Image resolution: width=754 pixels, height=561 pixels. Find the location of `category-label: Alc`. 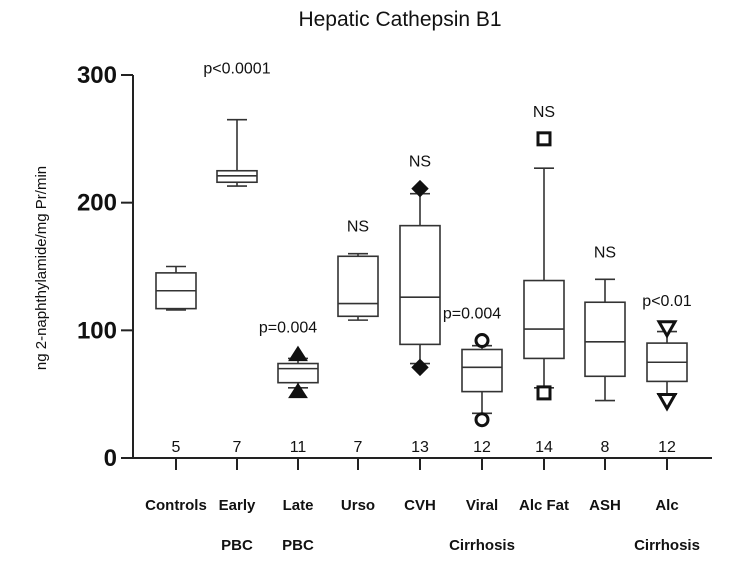

category-label: Alc is located at coordinates (666, 505).